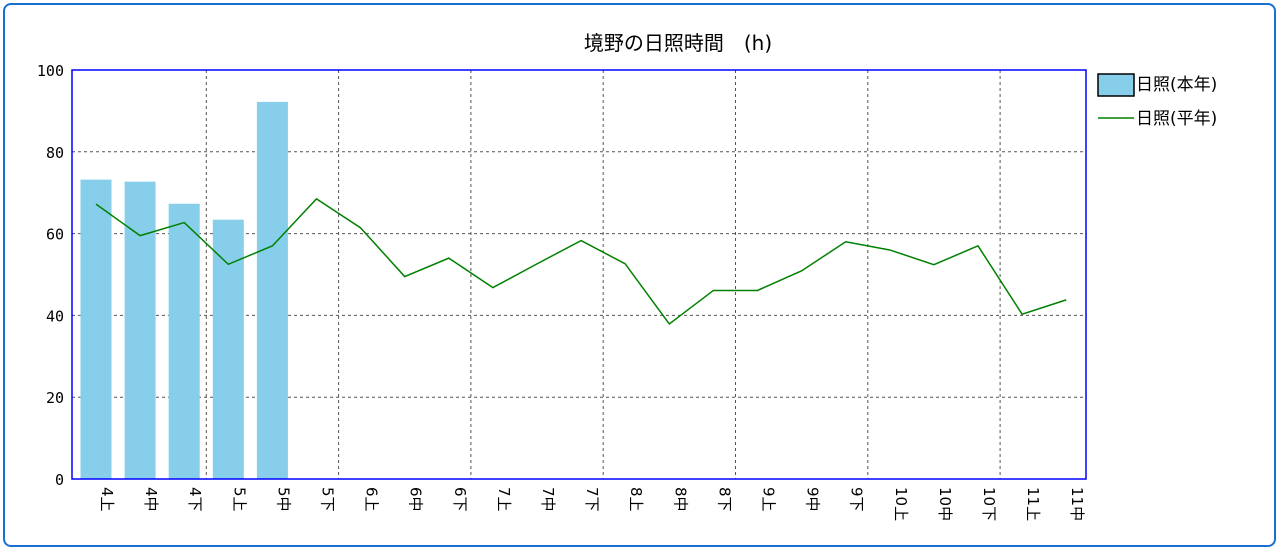 The width and height of the screenshot is (1283, 554). Describe the element at coordinates (328, 499) in the screenshot. I see `x-tick-label: 5下` at that location.